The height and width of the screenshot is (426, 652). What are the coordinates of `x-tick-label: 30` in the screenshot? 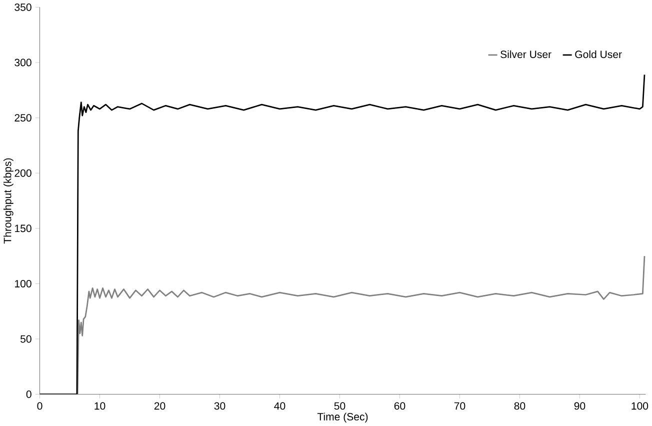 It's located at (220, 406).